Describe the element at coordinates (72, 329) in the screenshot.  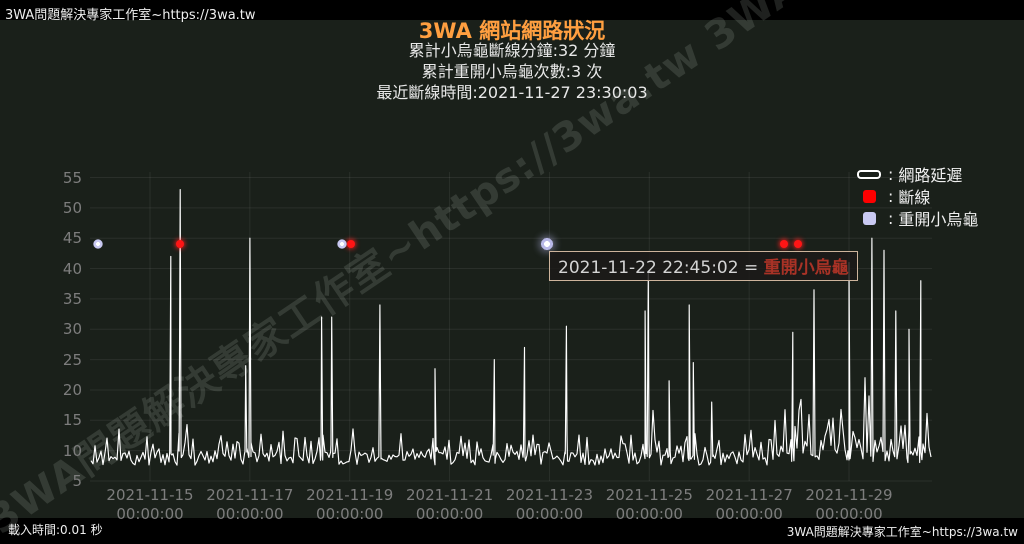
I see `y-axis-tick: 30` at that location.